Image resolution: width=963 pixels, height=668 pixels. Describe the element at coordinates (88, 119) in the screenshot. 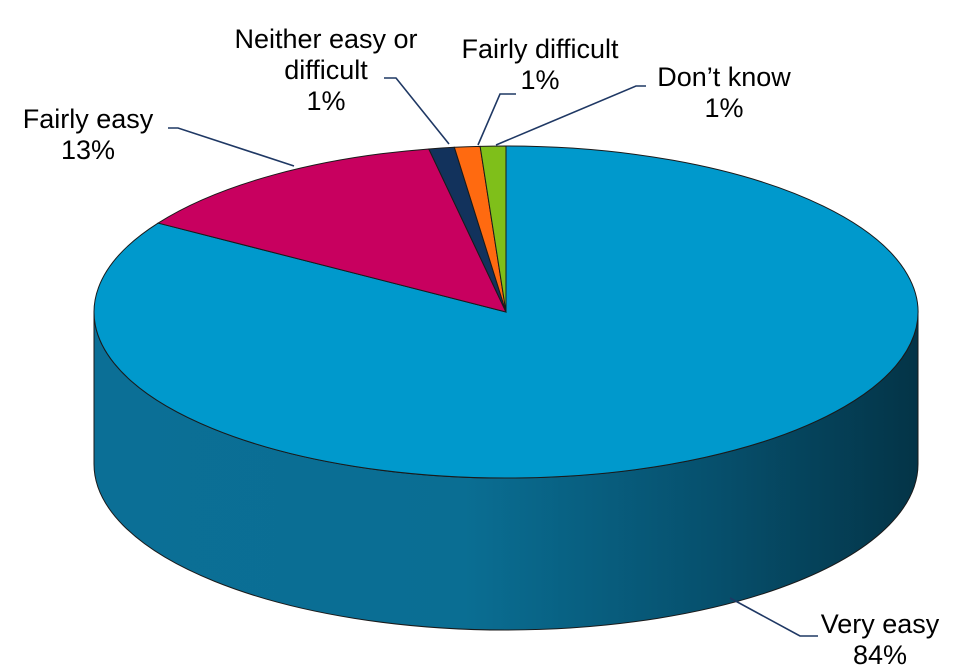

I see `label-name: Fairly easy` at that location.